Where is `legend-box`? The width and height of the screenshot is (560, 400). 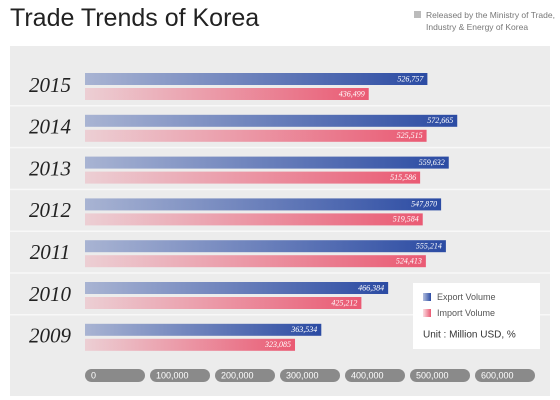
legend-box is located at coordinates (476, 316).